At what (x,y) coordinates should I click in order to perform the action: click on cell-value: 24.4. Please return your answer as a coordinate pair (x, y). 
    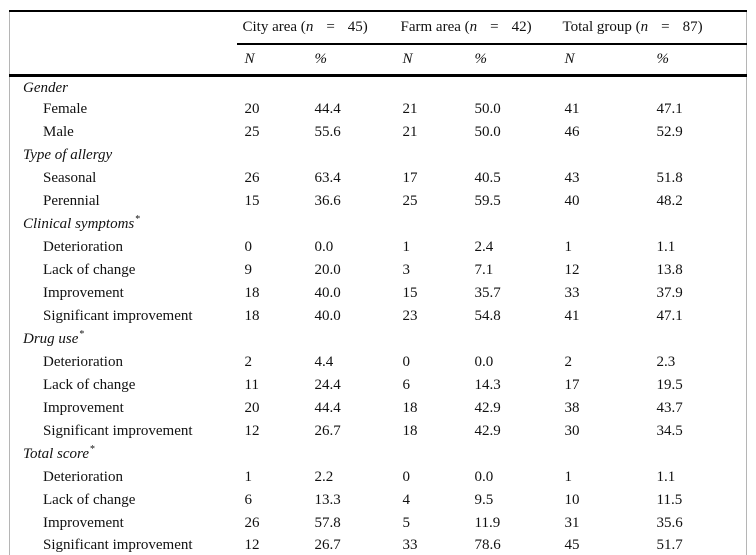
    Looking at the image, I should click on (327, 385).